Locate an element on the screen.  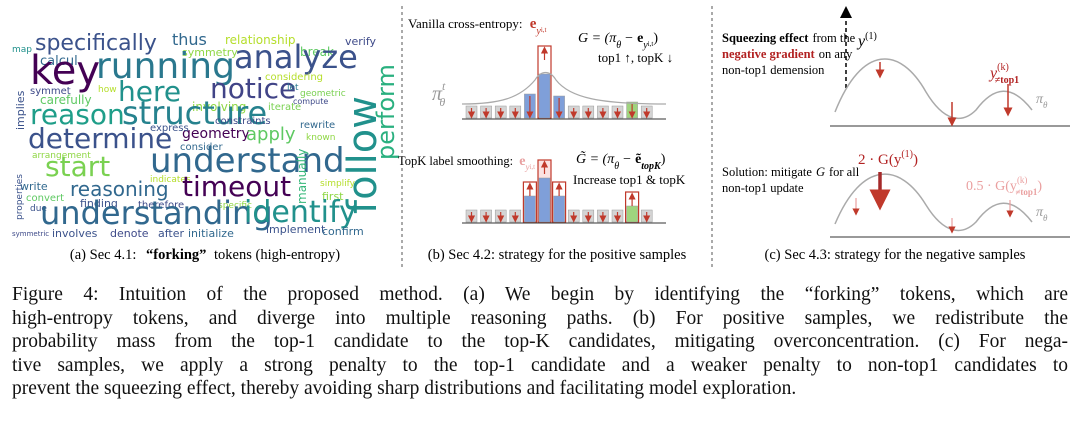
word: verify is located at coordinates (361, 41).